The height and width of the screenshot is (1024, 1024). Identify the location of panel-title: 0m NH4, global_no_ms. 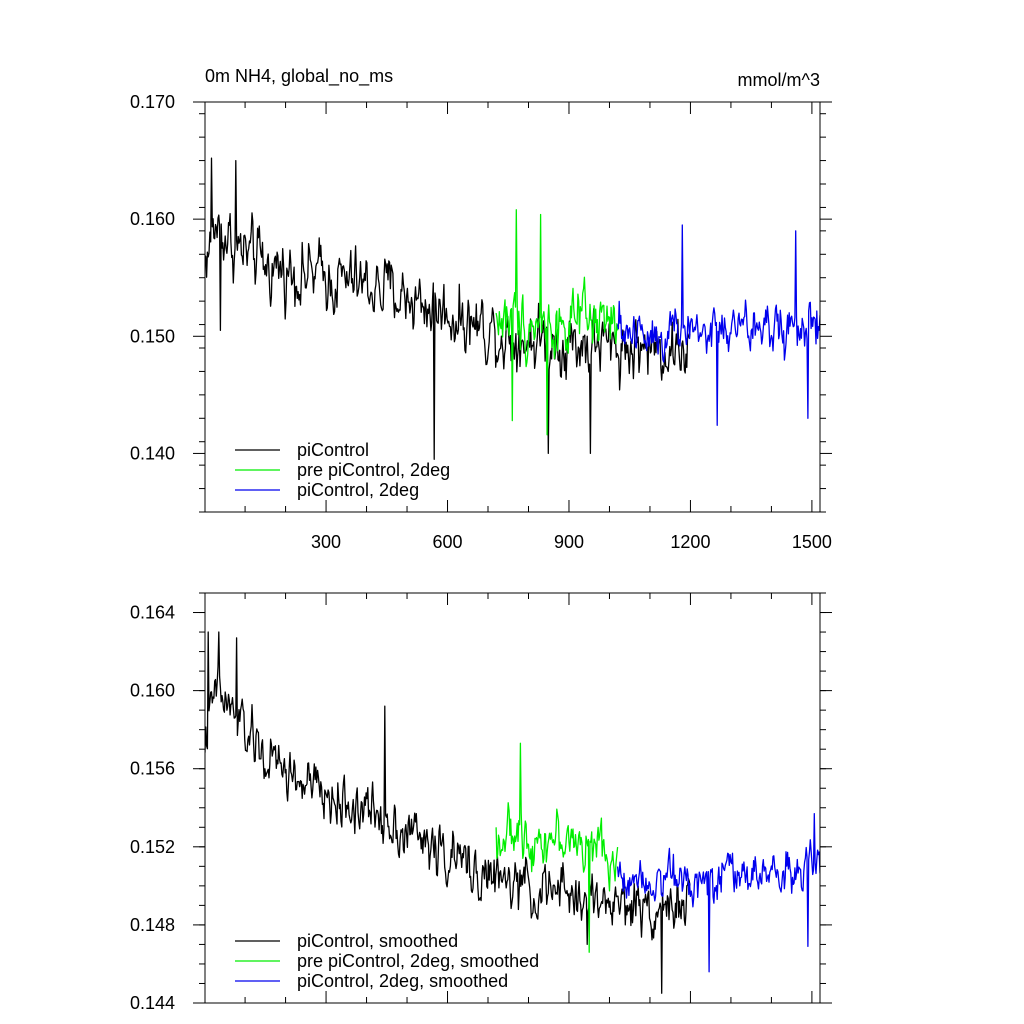
(299, 76).